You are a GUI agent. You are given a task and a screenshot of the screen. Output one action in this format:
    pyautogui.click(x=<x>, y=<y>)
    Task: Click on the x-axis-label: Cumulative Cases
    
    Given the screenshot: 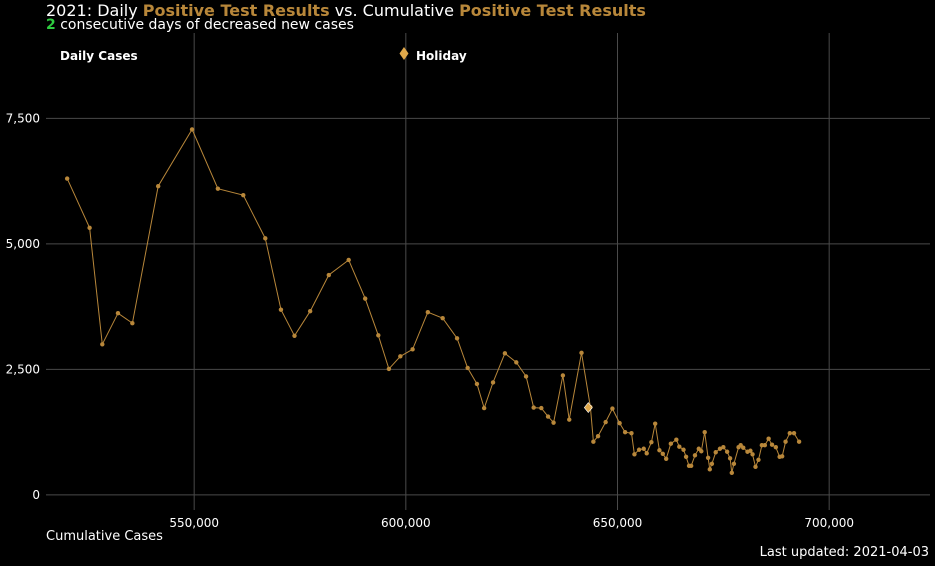 What is the action you would take?
    pyautogui.click(x=104, y=536)
    